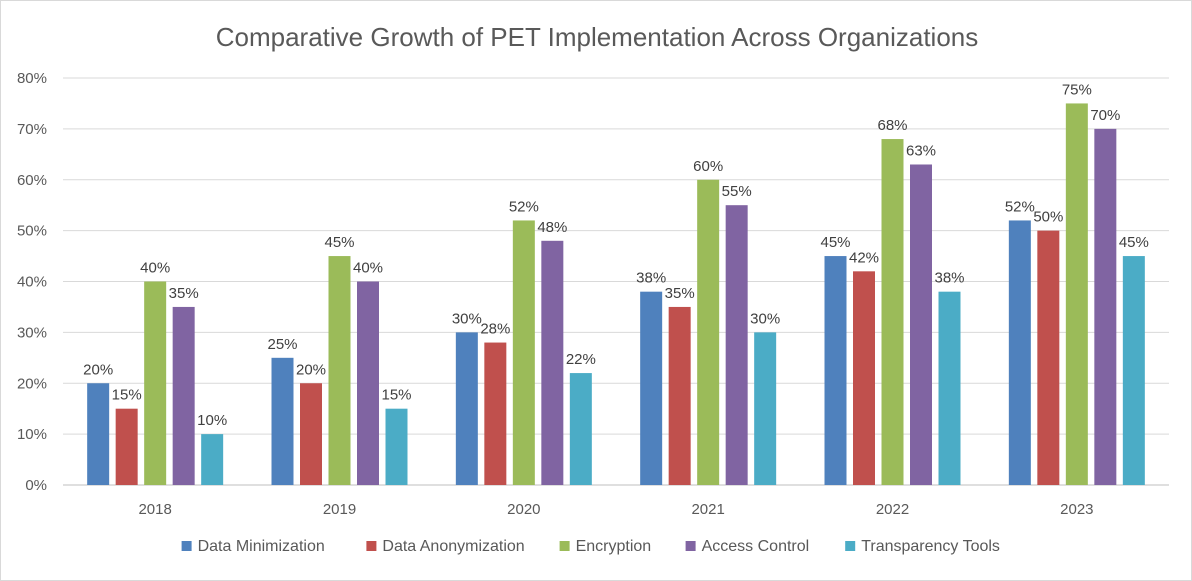  What do you see at coordinates (36, 485) in the screenshot?
I see `y-tick-label: 0%` at bounding box center [36, 485].